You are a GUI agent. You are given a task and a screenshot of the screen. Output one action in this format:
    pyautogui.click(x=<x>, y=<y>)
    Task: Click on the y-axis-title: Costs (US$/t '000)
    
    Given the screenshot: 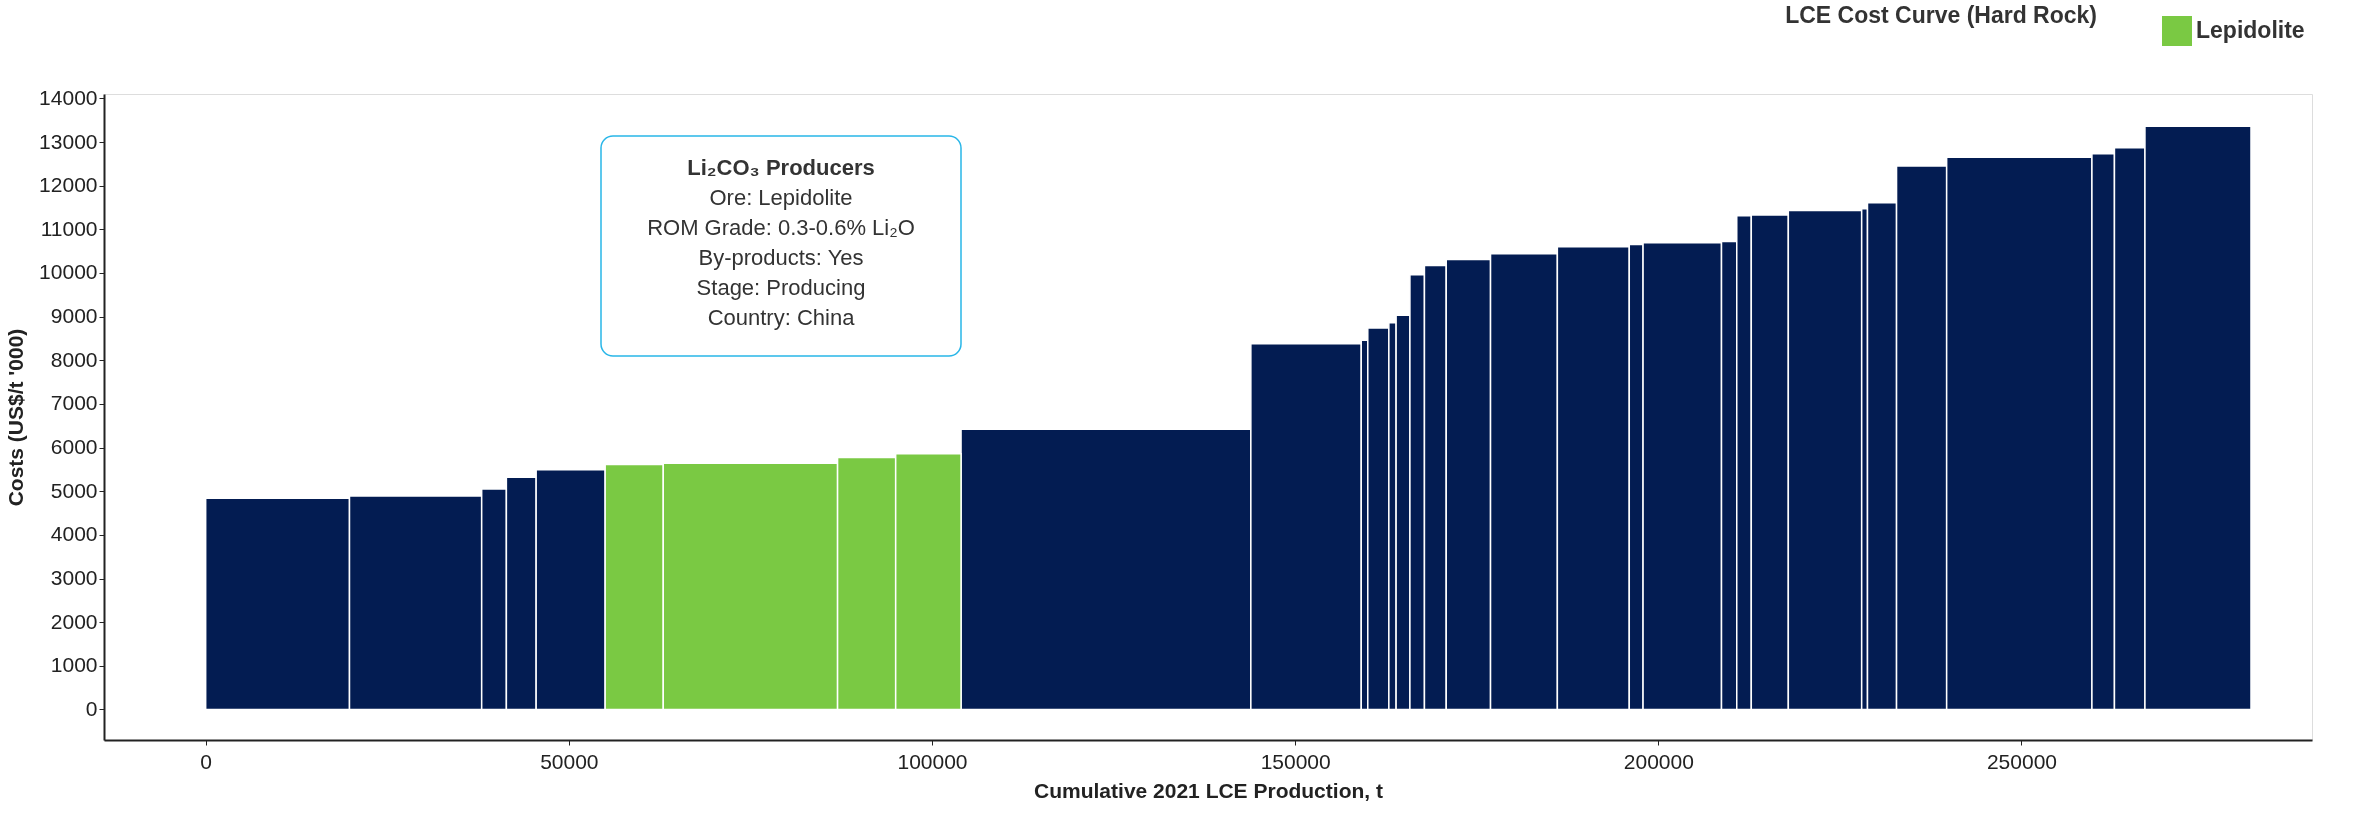 What is the action you would take?
    pyautogui.click(x=16, y=417)
    